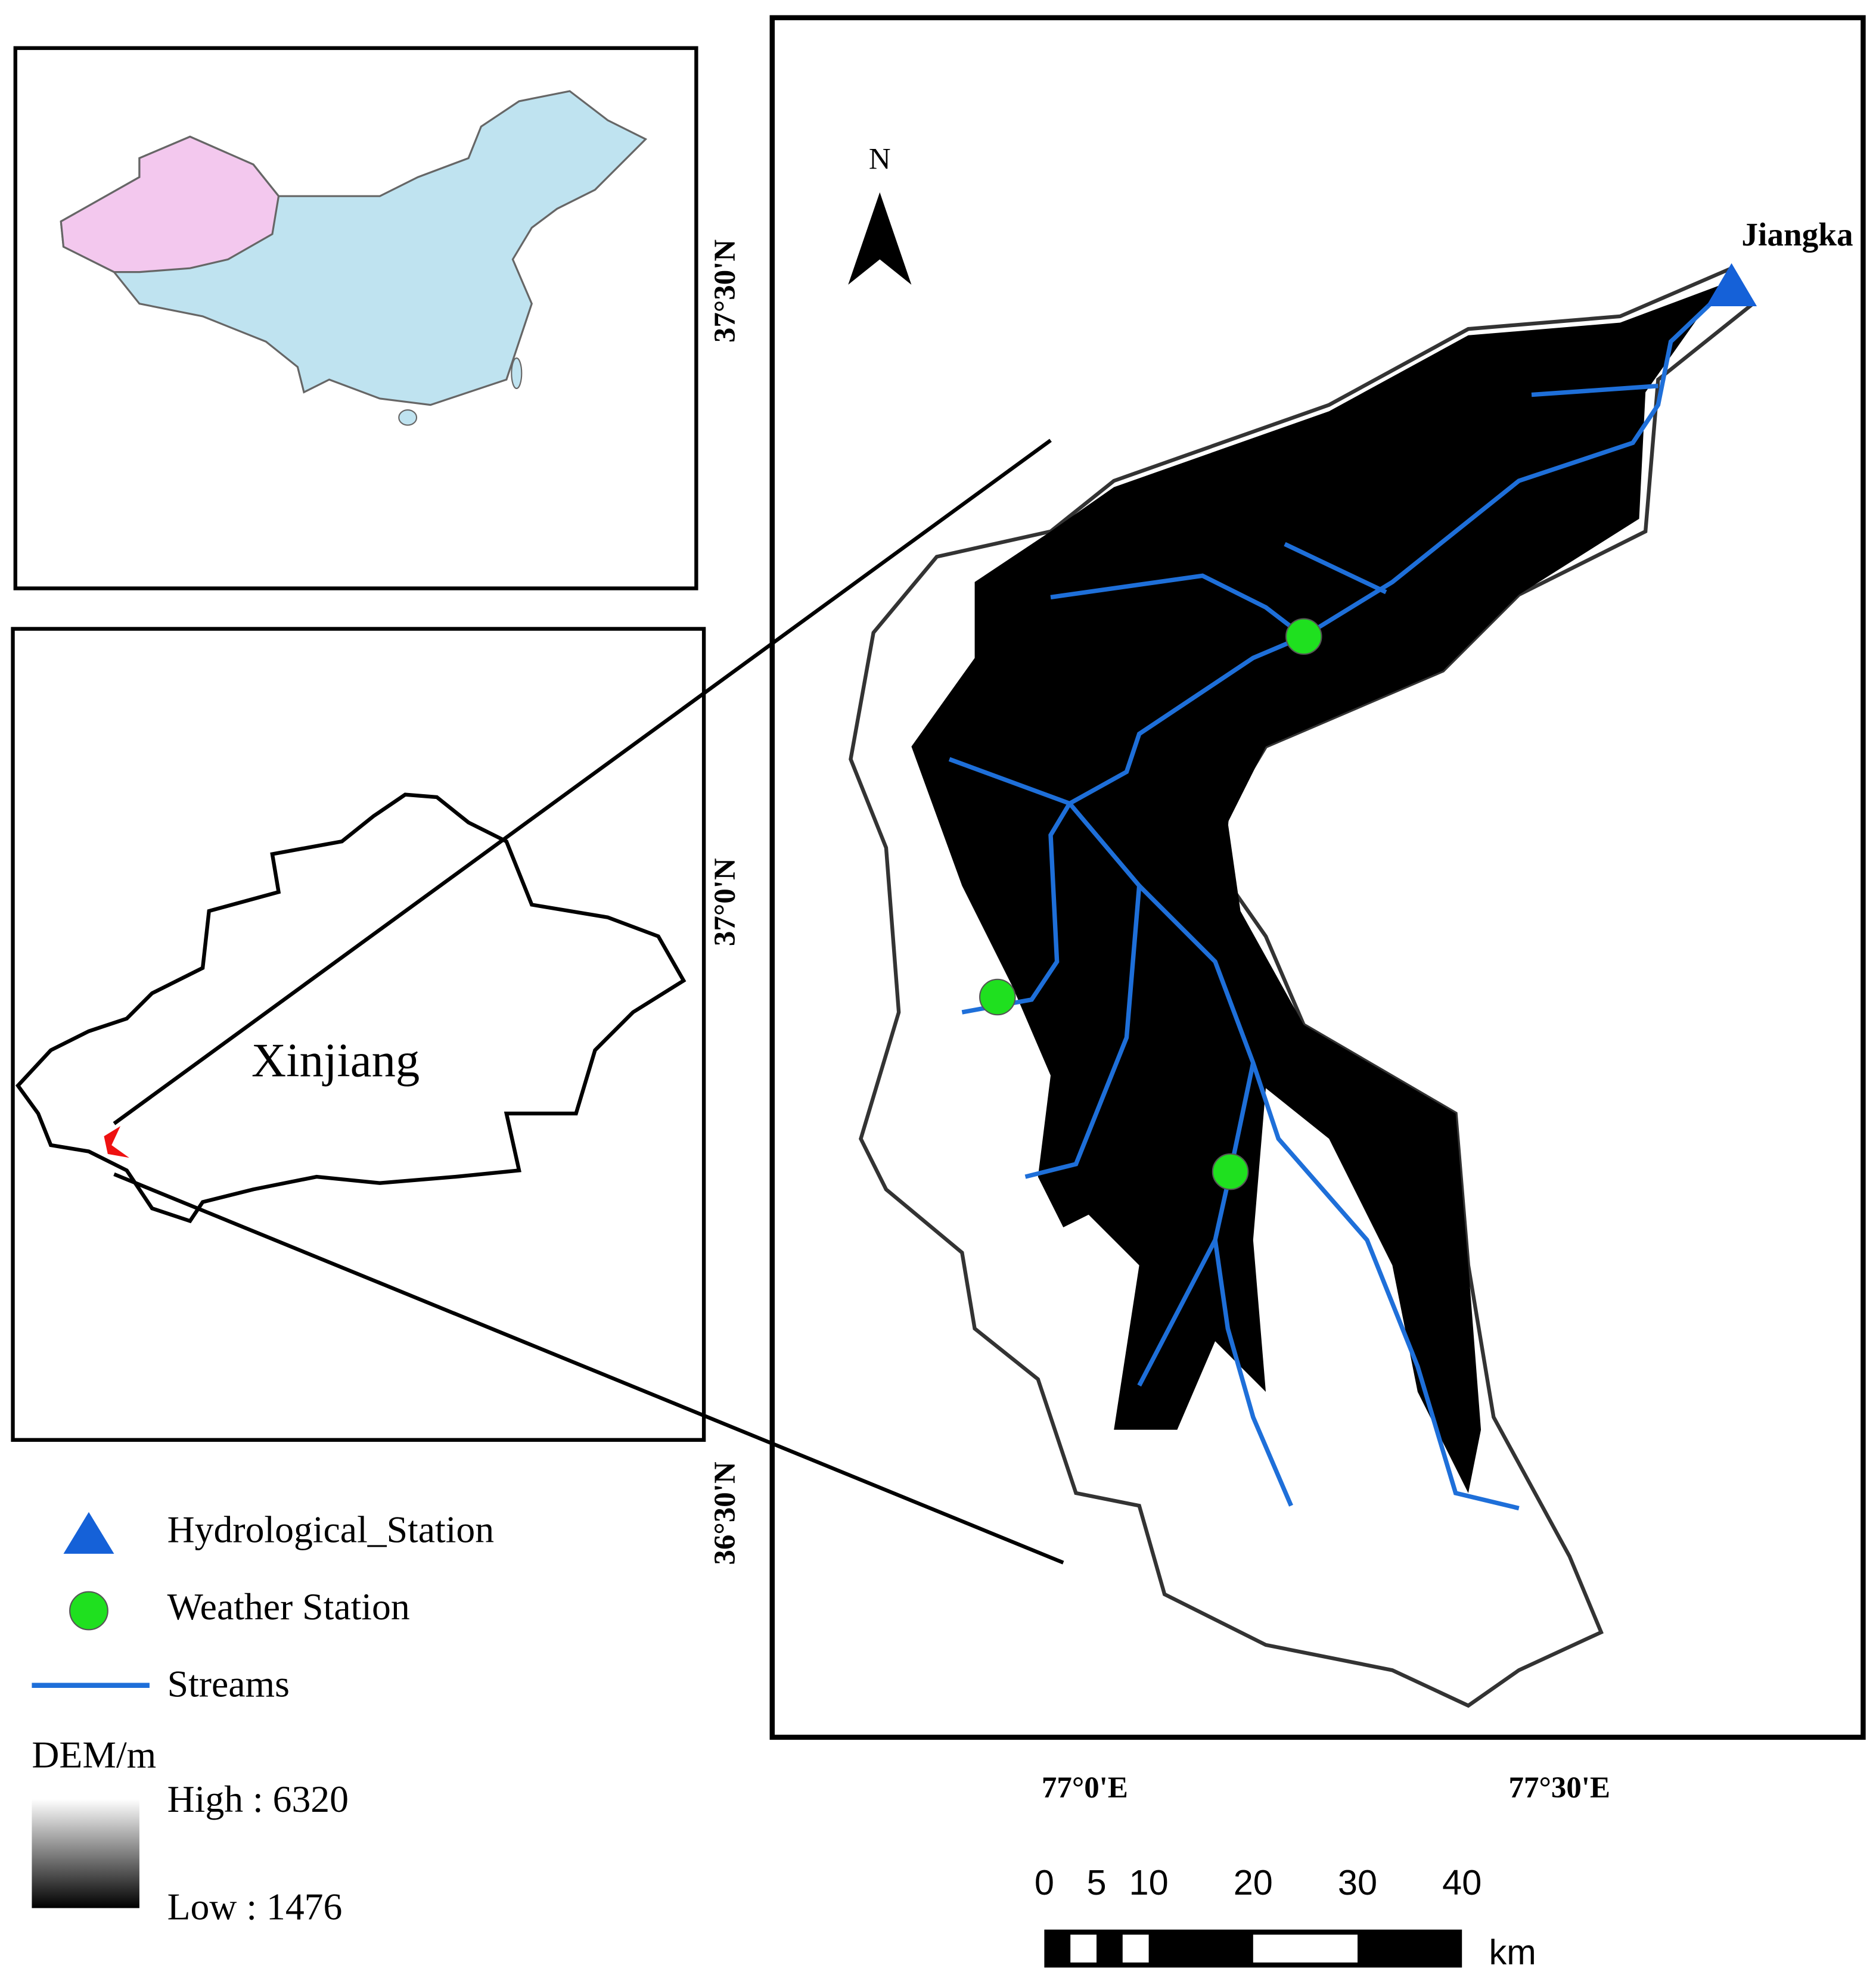 The image size is (1876, 1984). I want to click on latitude-label: 36°30'N, so click(725, 1513).